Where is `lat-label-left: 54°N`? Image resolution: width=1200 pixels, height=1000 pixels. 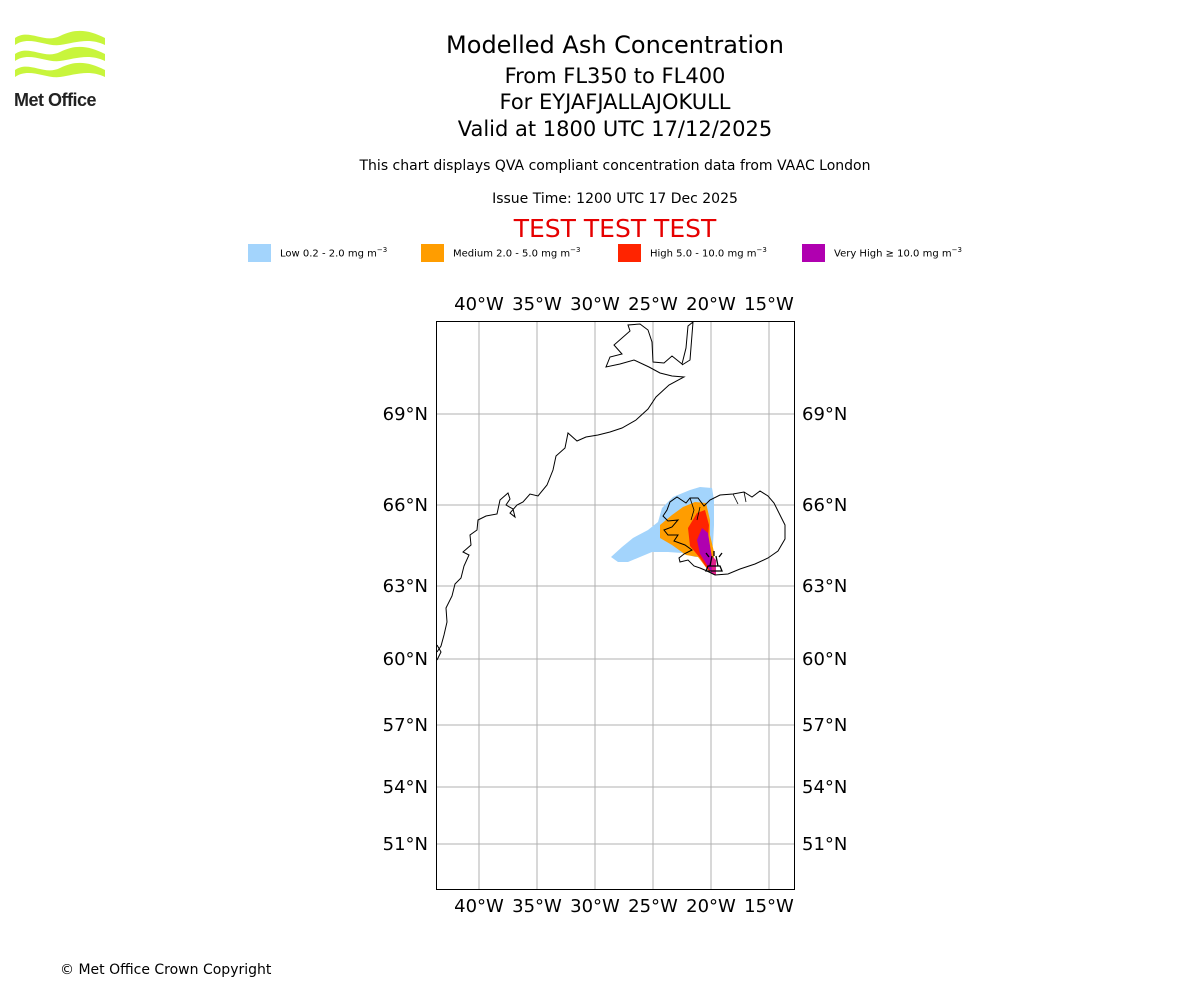
lat-label-left: 54°N is located at coordinates (405, 787).